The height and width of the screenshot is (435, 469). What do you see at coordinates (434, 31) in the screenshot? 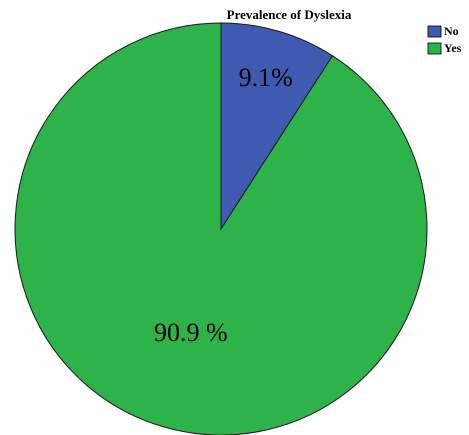
I see `legend-swatch-no` at bounding box center [434, 31].